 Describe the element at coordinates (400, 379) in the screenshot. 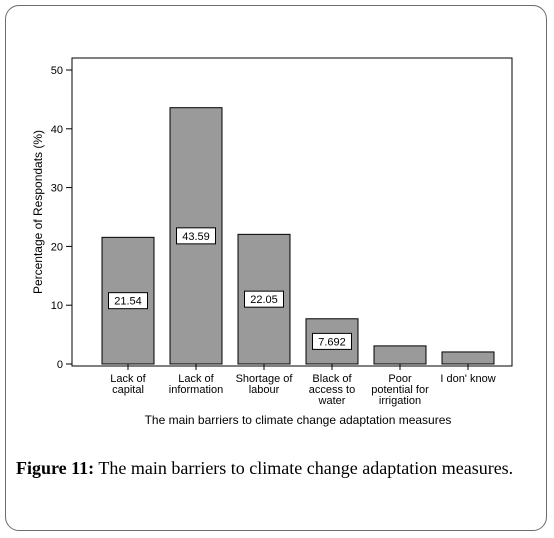

I see `x-tick-label: Poor` at that location.